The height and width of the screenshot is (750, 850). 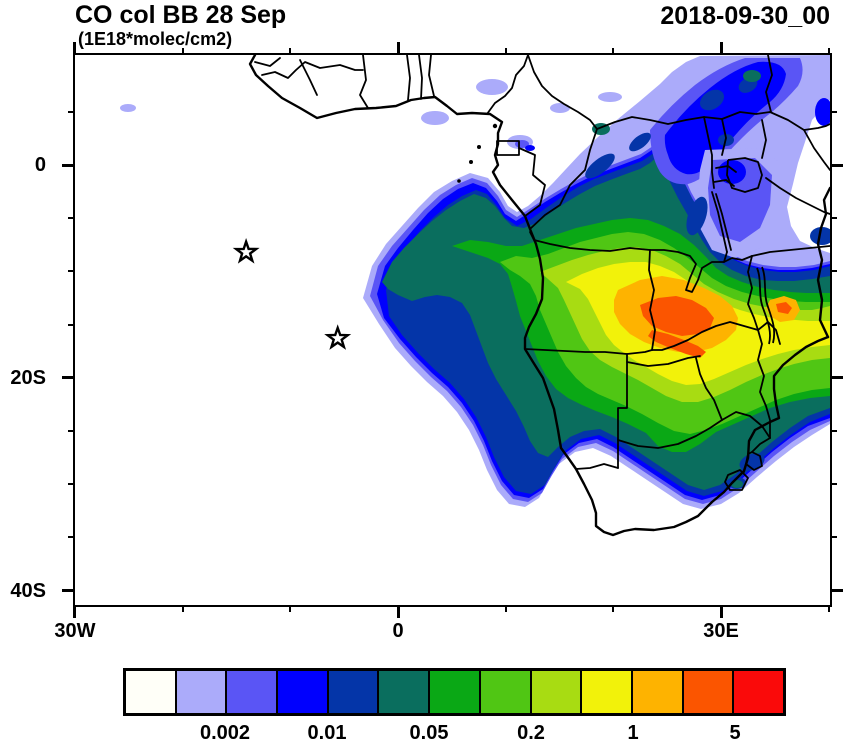 I want to click on timestamp-label: 2018-09-30_00, so click(x=745, y=16).